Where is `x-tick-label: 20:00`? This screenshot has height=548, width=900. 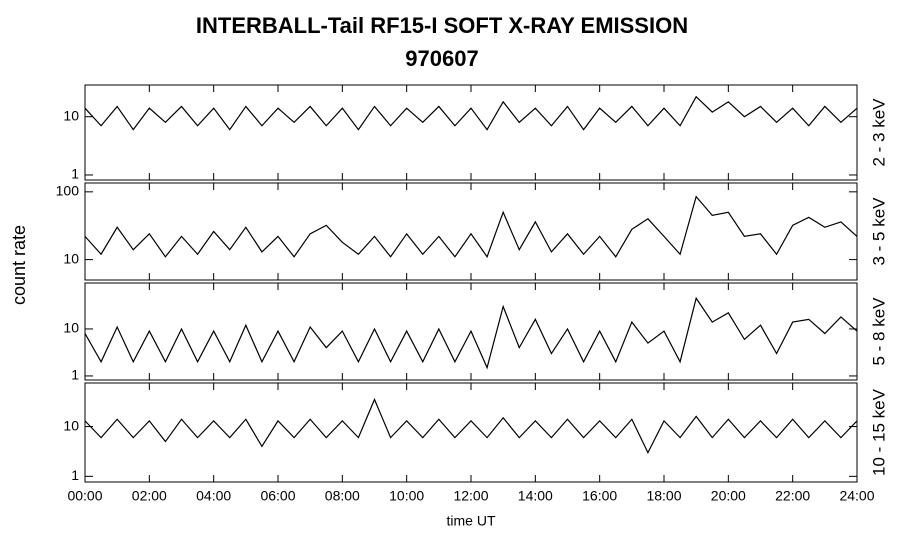 x-tick-label: 20:00 is located at coordinates (728, 496).